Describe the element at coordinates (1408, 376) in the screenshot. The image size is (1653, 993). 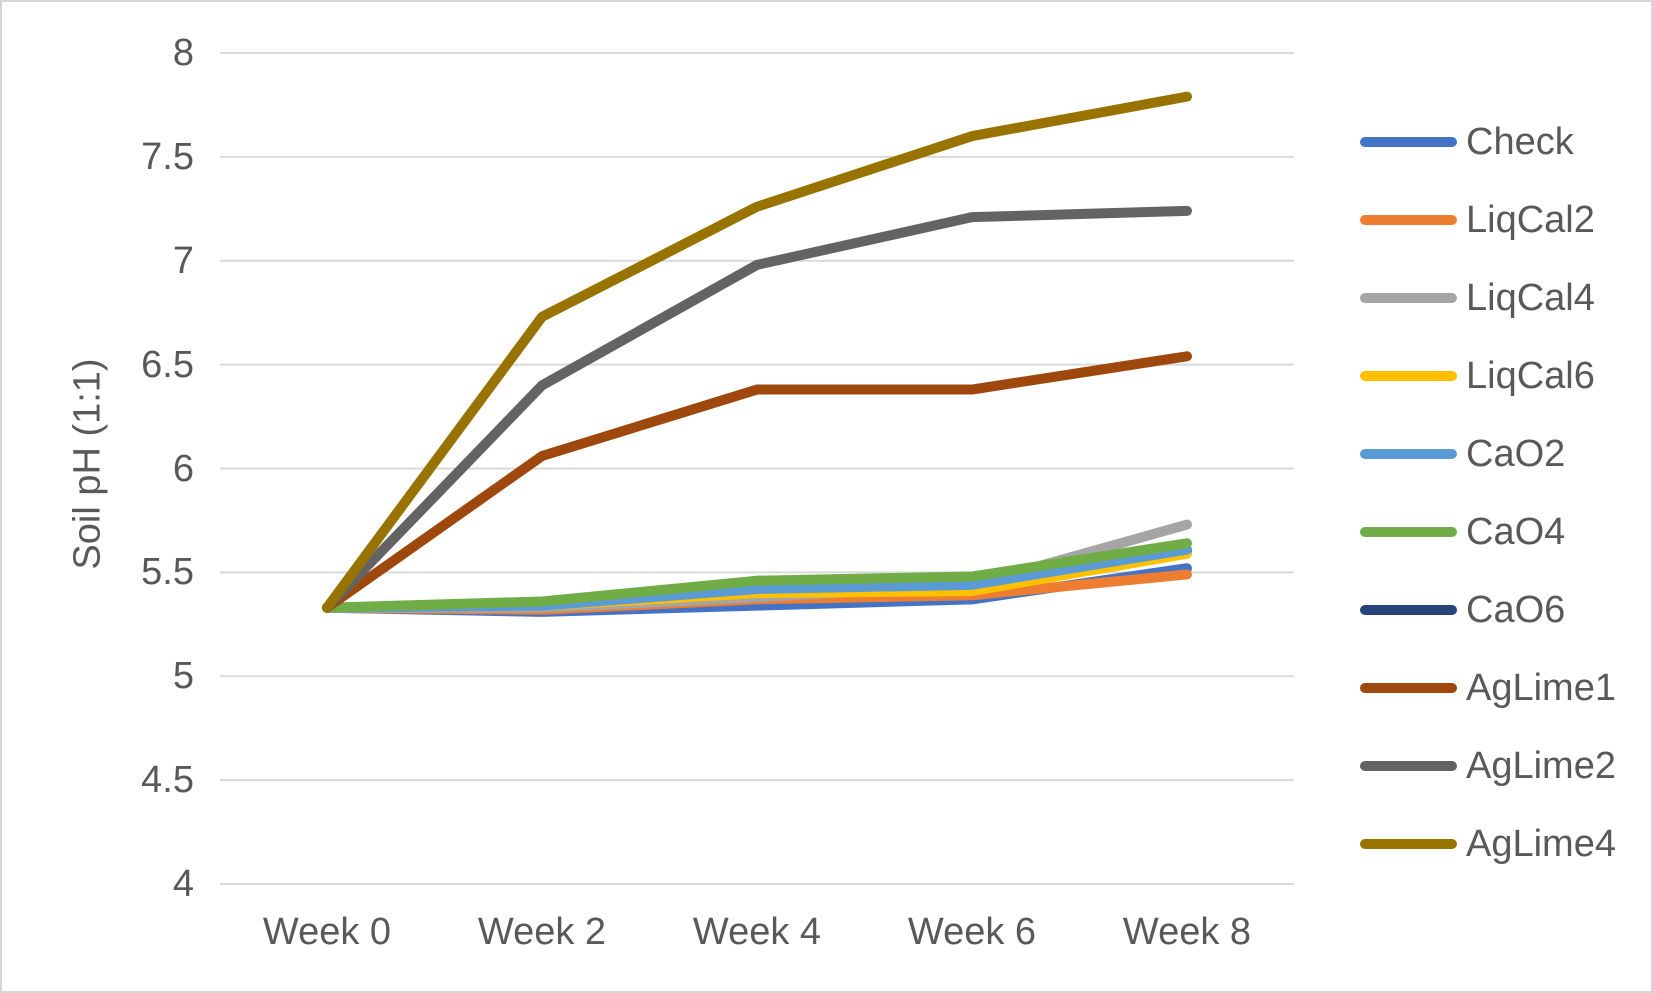
I see `legend-swatch-liqcal6` at that location.